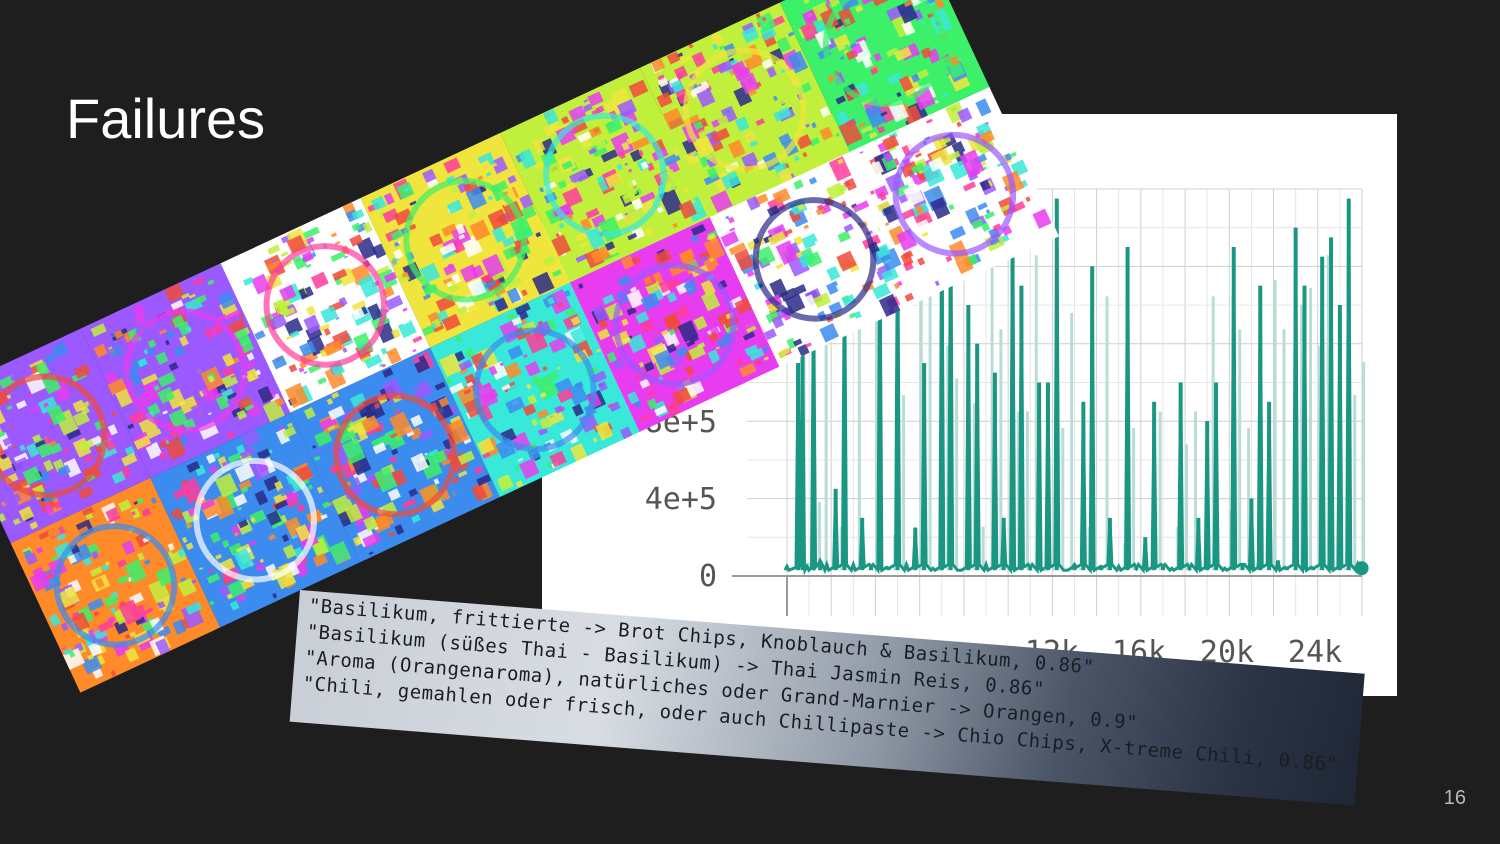  Describe the element at coordinates (708, 576) in the screenshot. I see `y-tick-label: 0` at that location.